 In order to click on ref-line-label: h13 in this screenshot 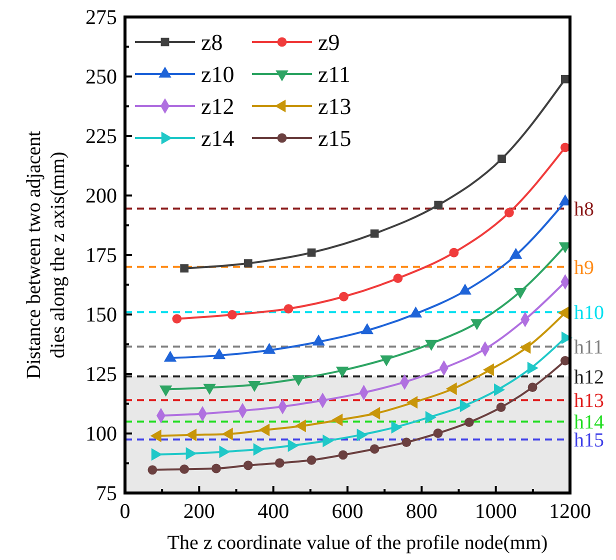, I will do `click(589, 401)`.